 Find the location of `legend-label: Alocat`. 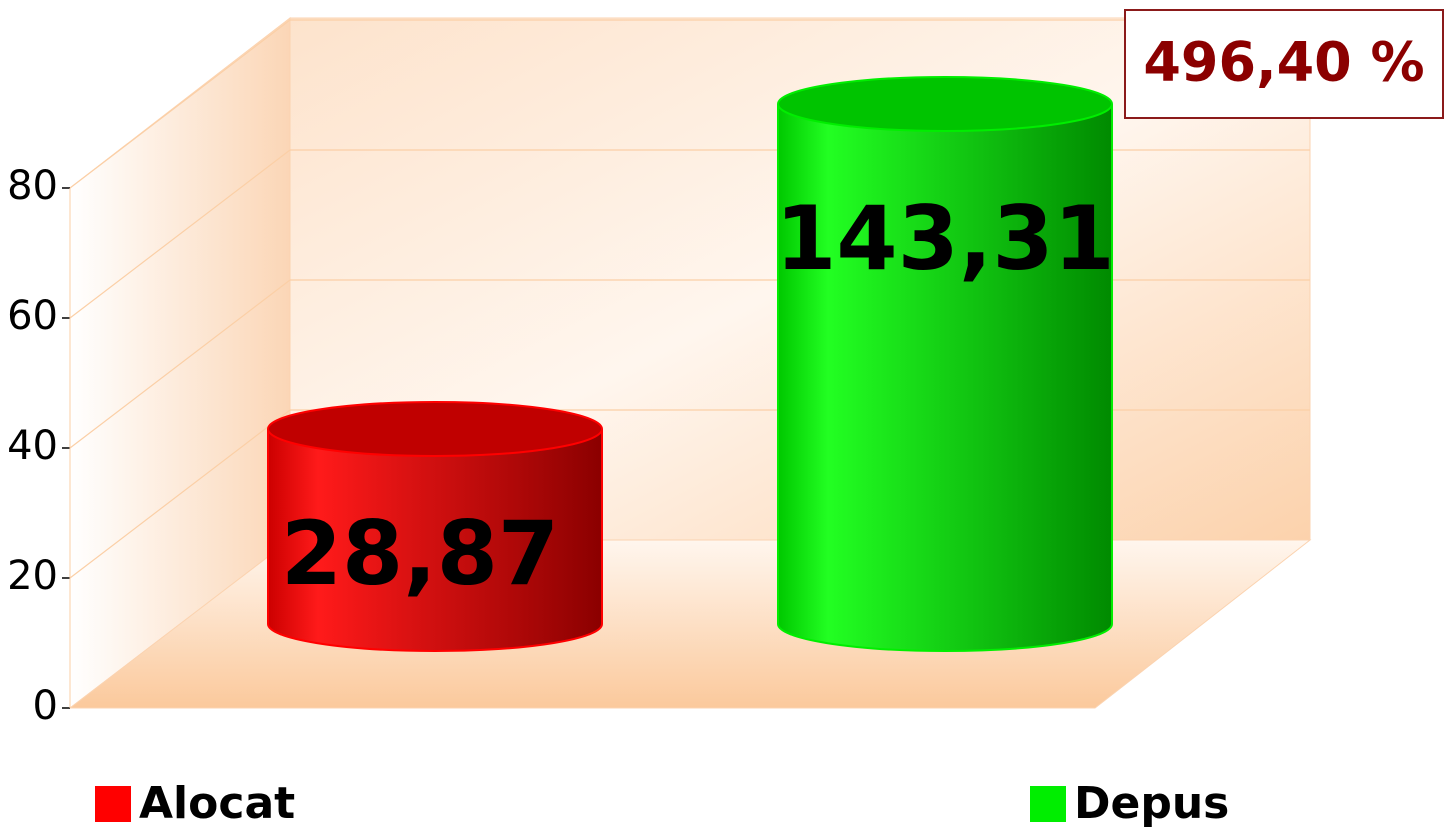

legend-label: Alocat is located at coordinates (217, 803).